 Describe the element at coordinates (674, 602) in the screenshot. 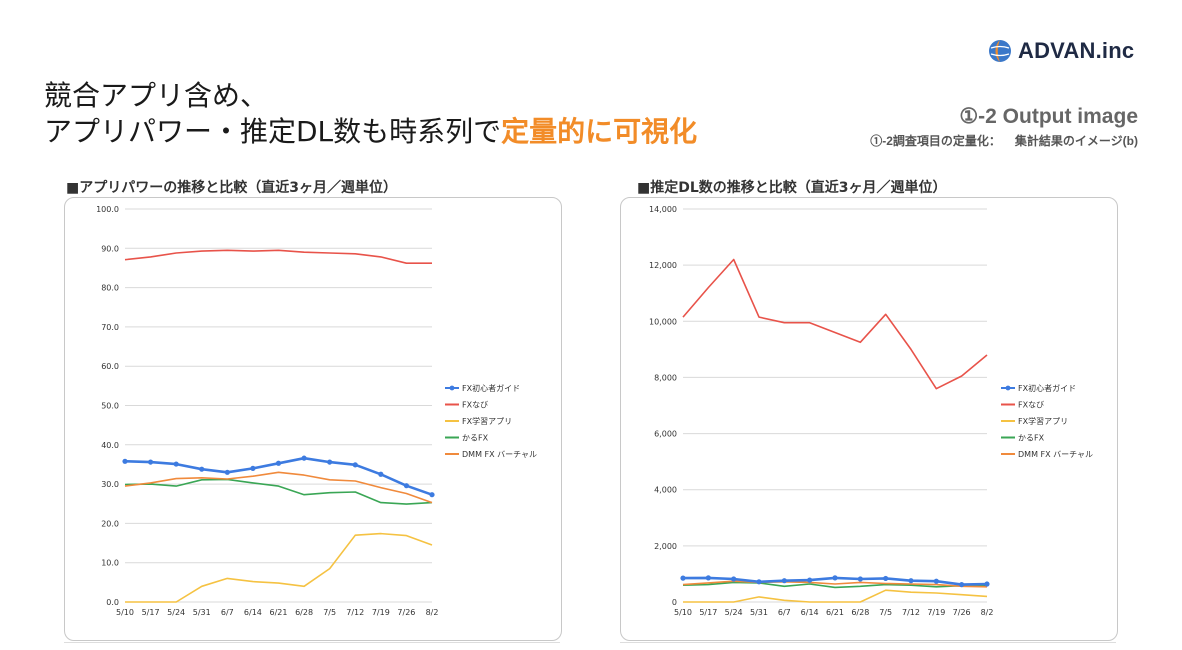

I see `y-tick-label: 0` at that location.